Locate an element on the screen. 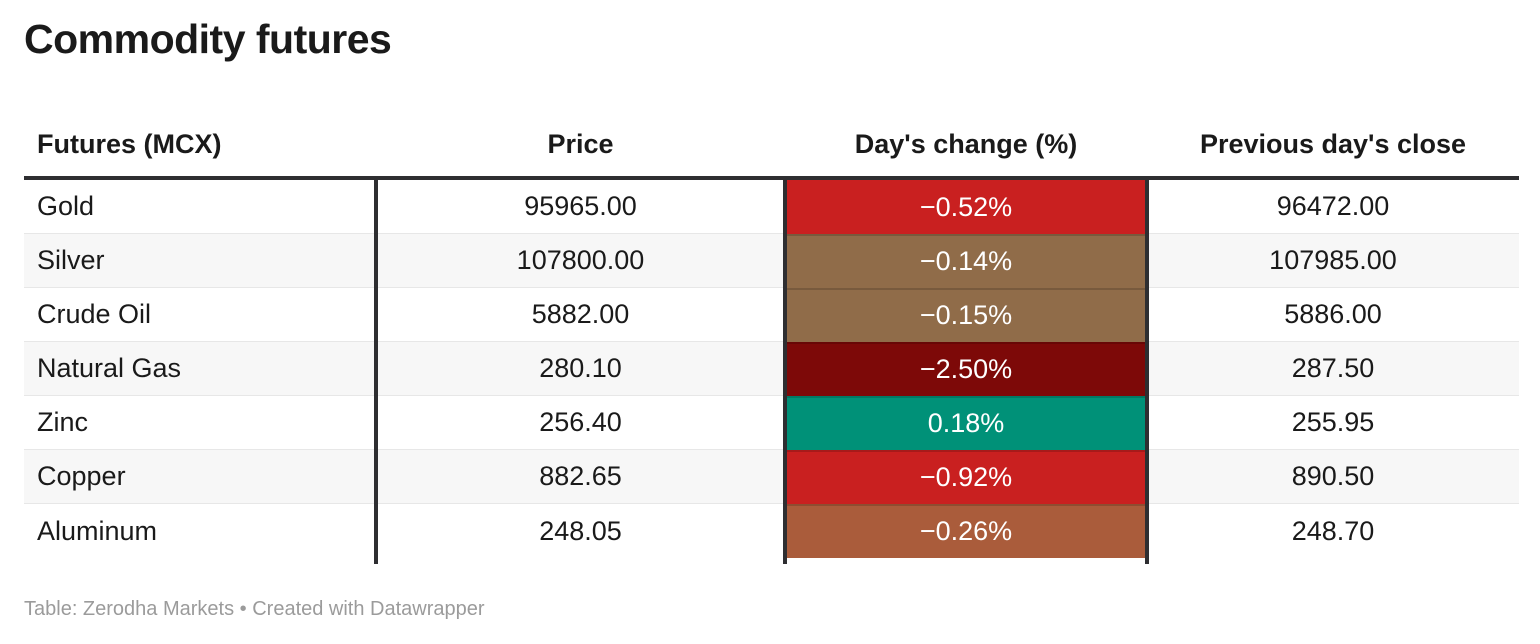 The height and width of the screenshot is (644, 1540). days-change-cell: −0.26% is located at coordinates (966, 531).